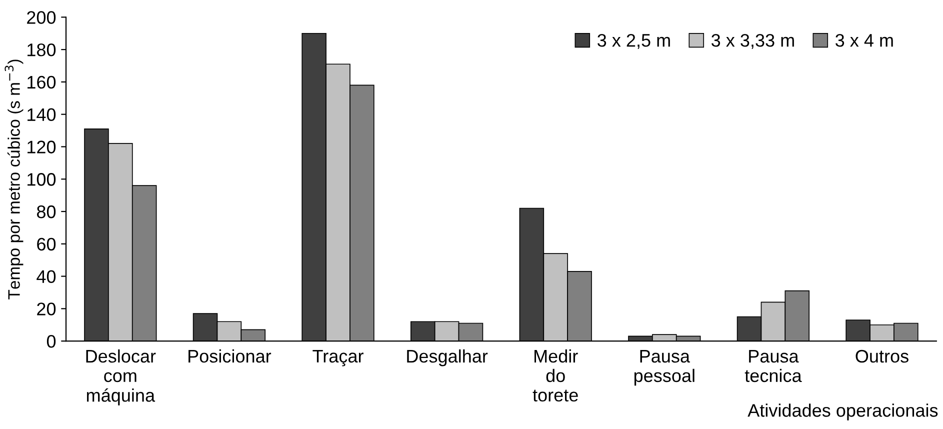 This screenshot has width=943, height=429. Describe the element at coordinates (843, 412) in the screenshot. I see `x-axis-title: Atividades operacionais` at that location.